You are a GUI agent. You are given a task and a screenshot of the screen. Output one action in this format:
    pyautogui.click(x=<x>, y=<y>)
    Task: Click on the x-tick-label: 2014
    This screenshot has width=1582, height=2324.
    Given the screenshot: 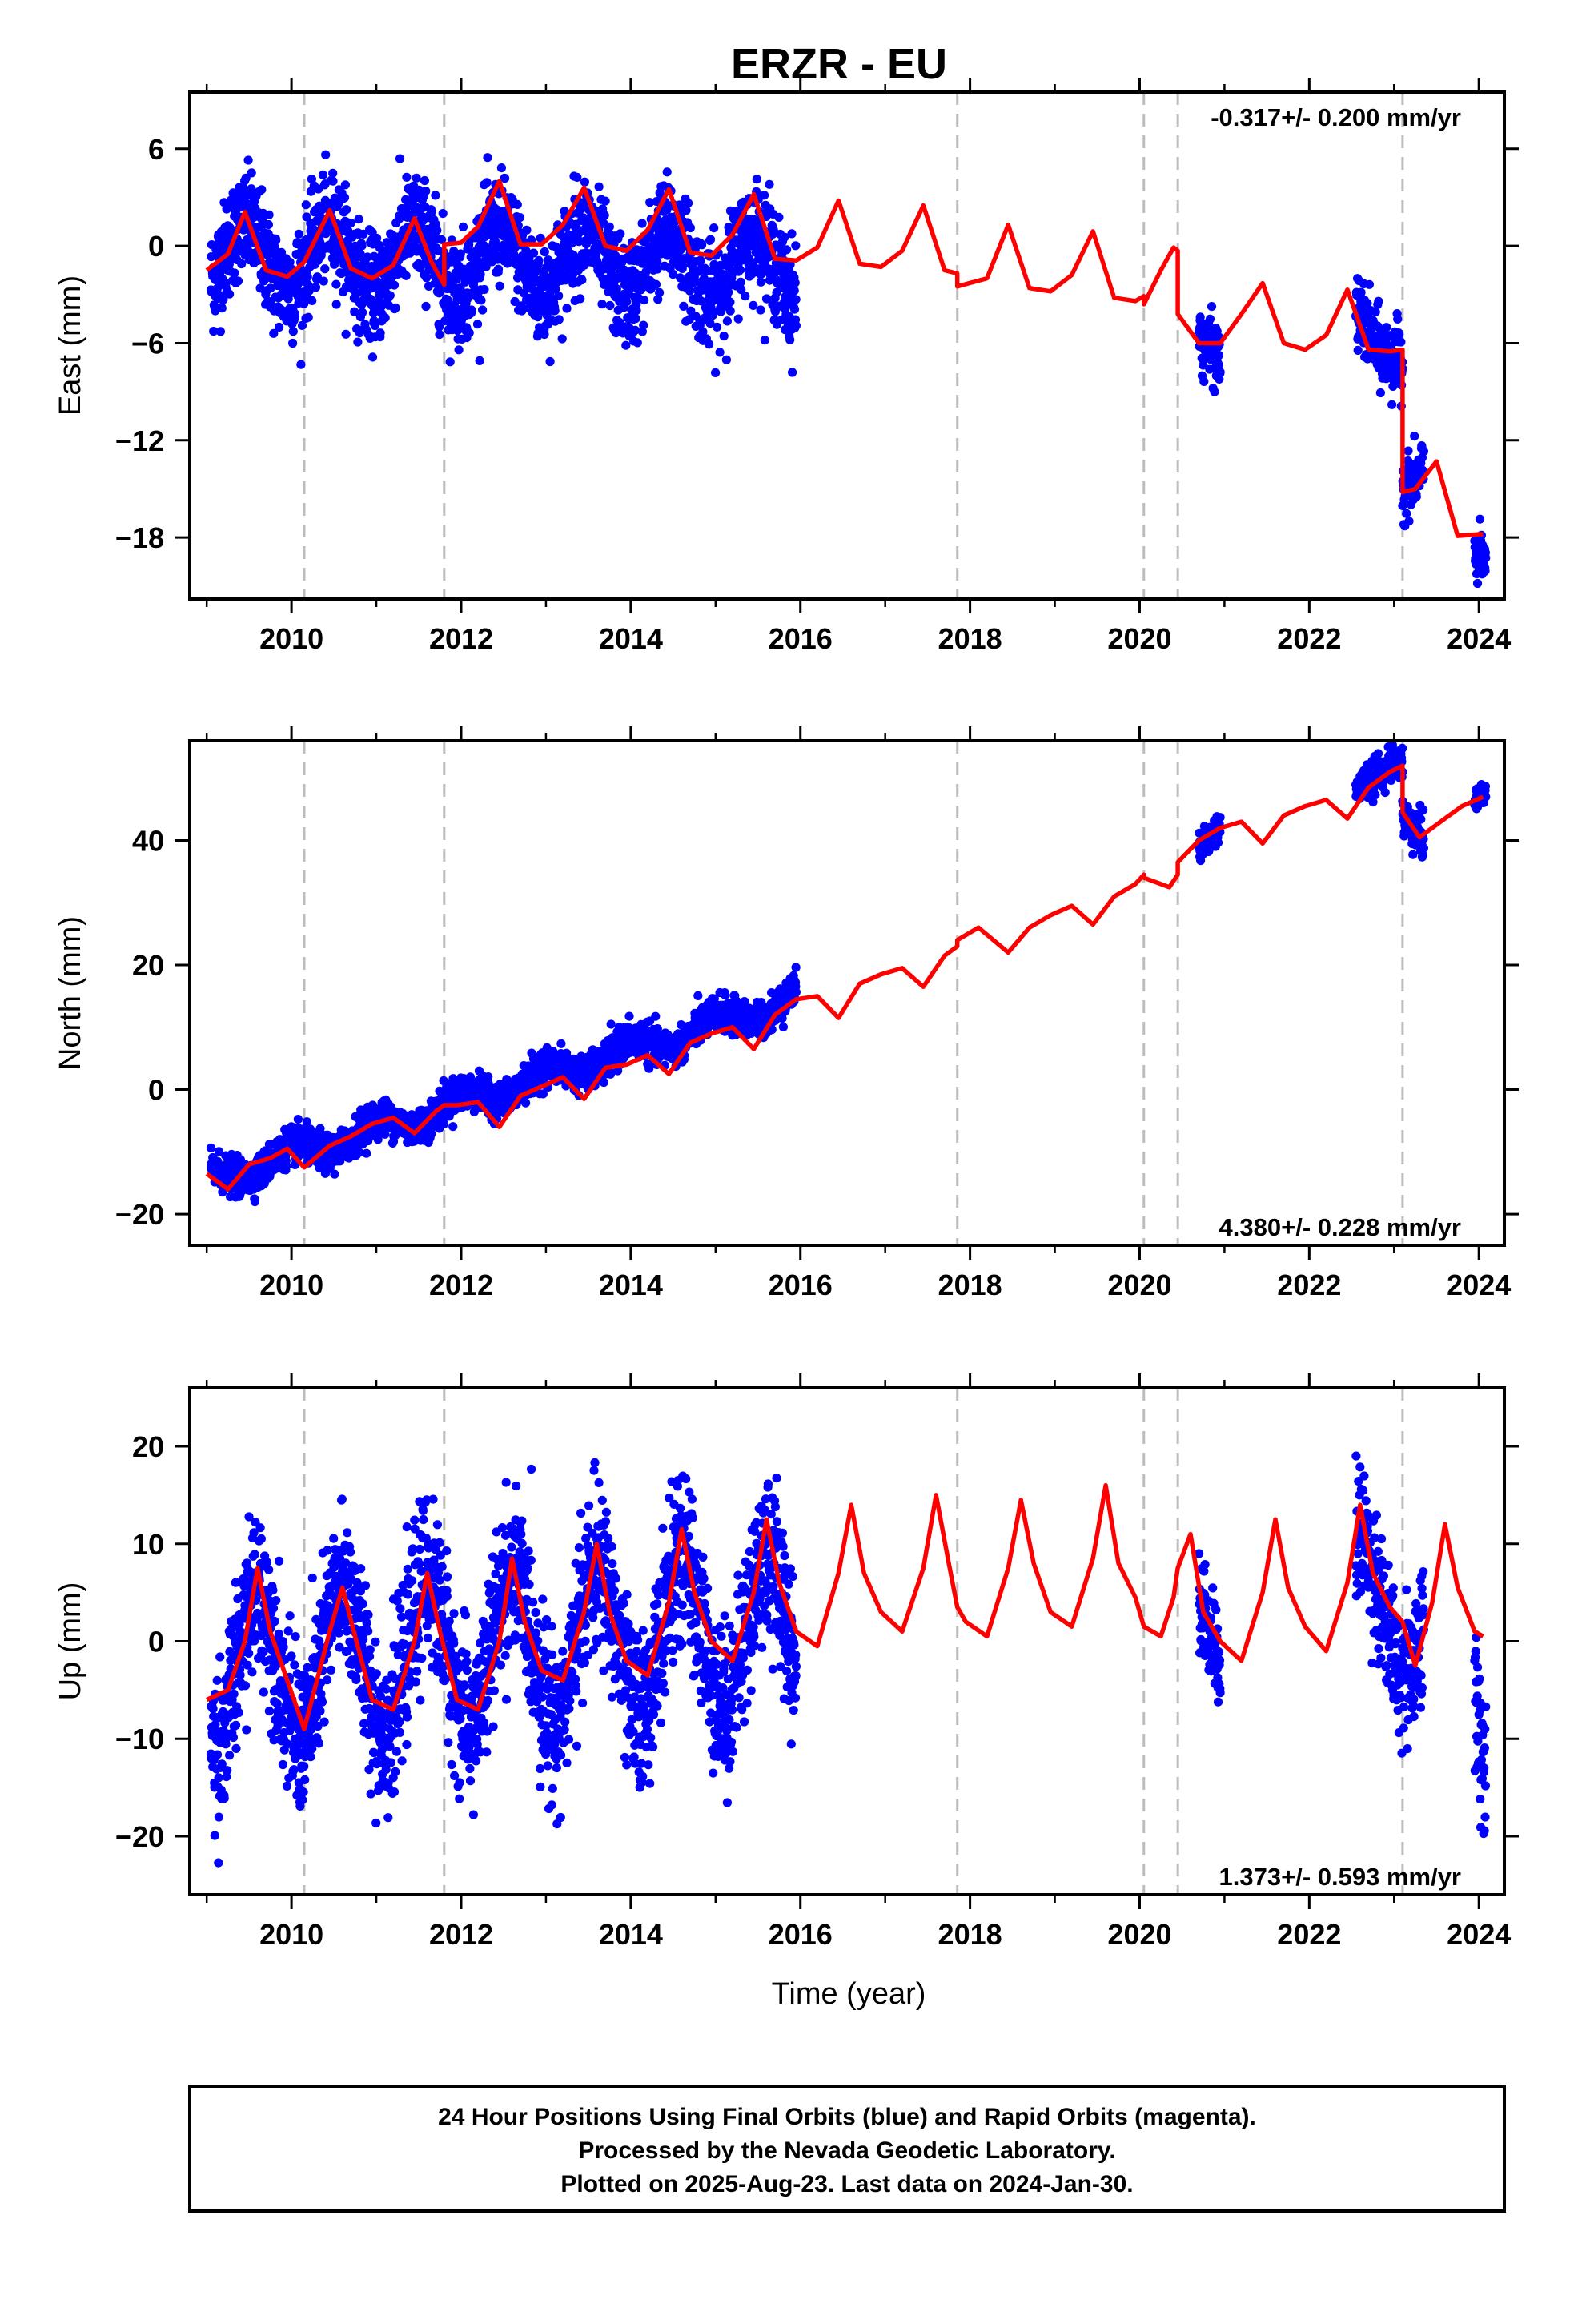 What is the action you would take?
    pyautogui.click(x=631, y=638)
    